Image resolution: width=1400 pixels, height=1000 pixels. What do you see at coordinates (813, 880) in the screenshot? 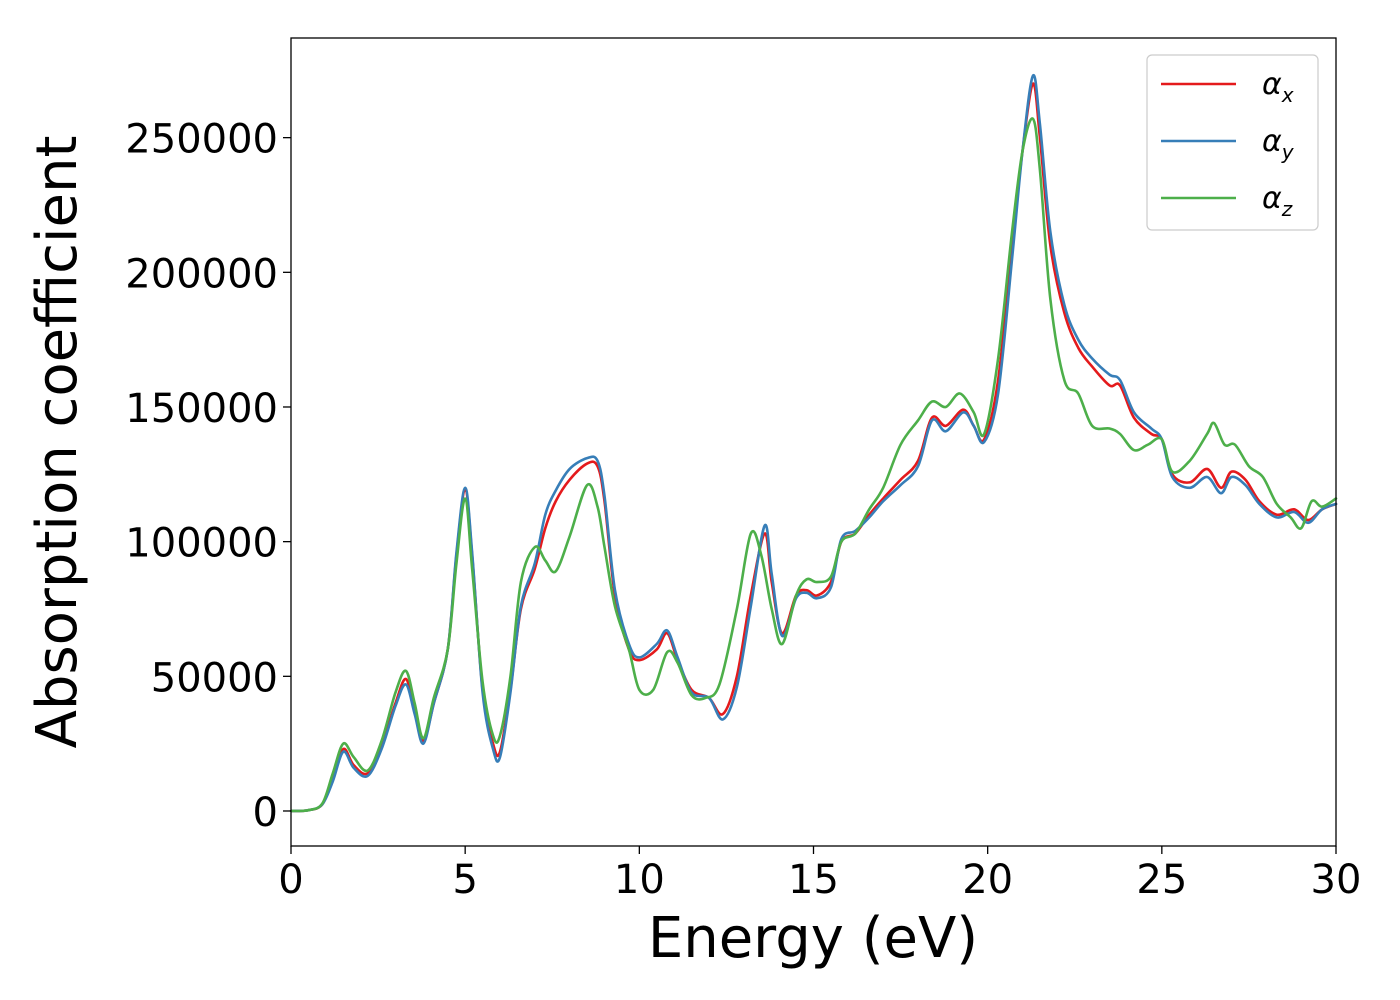
I see `x-tick-label: 15` at bounding box center [813, 880].